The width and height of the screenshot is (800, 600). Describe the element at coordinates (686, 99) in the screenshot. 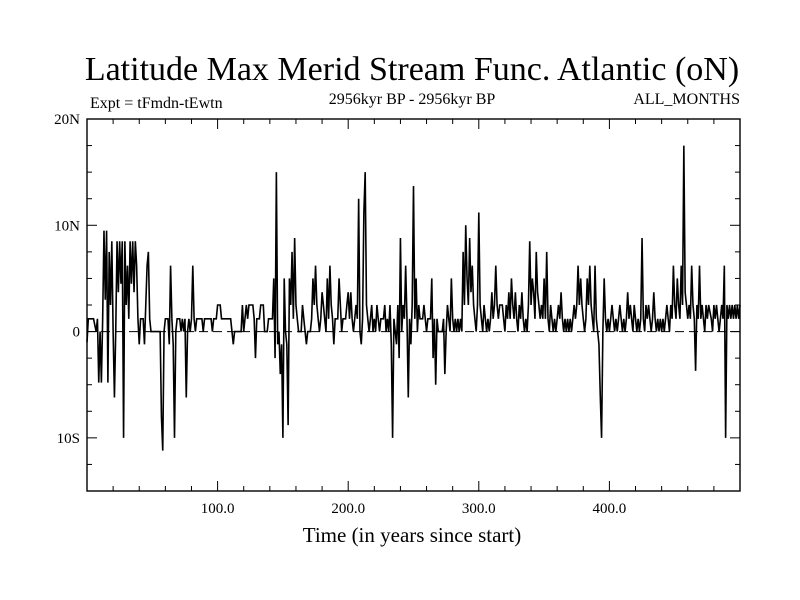

I see `months-label: ALL_MONTHS` at that location.